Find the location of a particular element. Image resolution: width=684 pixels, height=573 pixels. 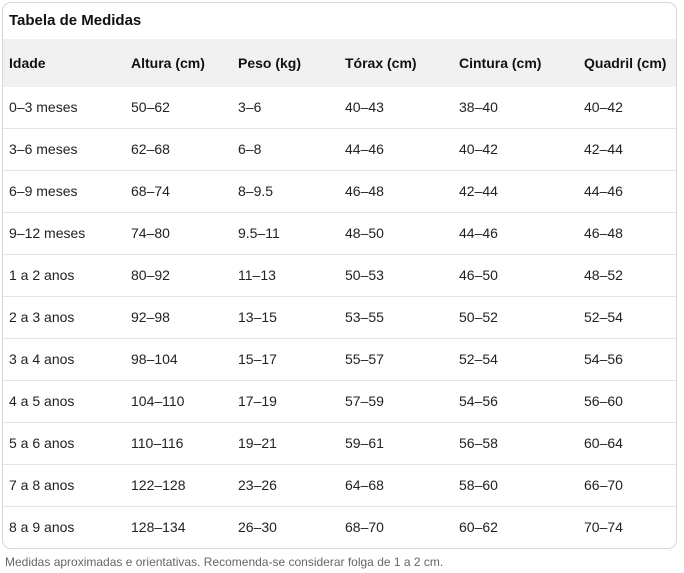

table-cell: 74–80 is located at coordinates (178, 233).